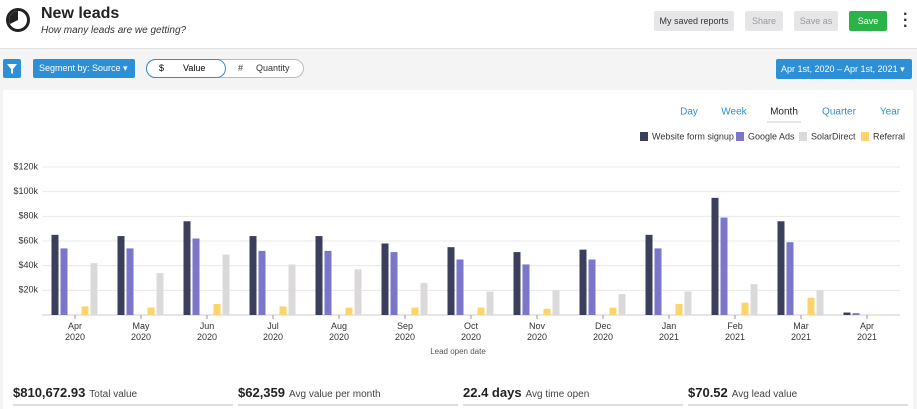 The image size is (917, 409). I want to click on toggle-option: $ Value, so click(186, 68).